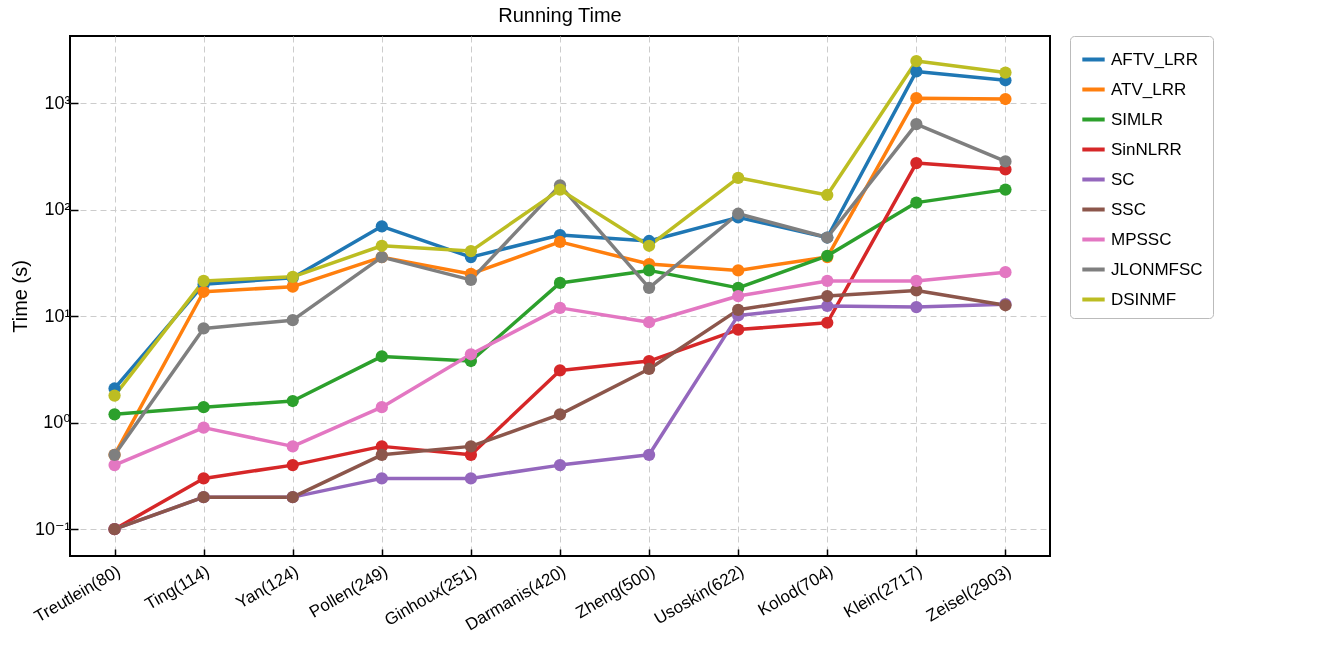 Image resolution: width=1319 pixels, height=667 pixels. I want to click on legend-label: SC, so click(1123, 179).